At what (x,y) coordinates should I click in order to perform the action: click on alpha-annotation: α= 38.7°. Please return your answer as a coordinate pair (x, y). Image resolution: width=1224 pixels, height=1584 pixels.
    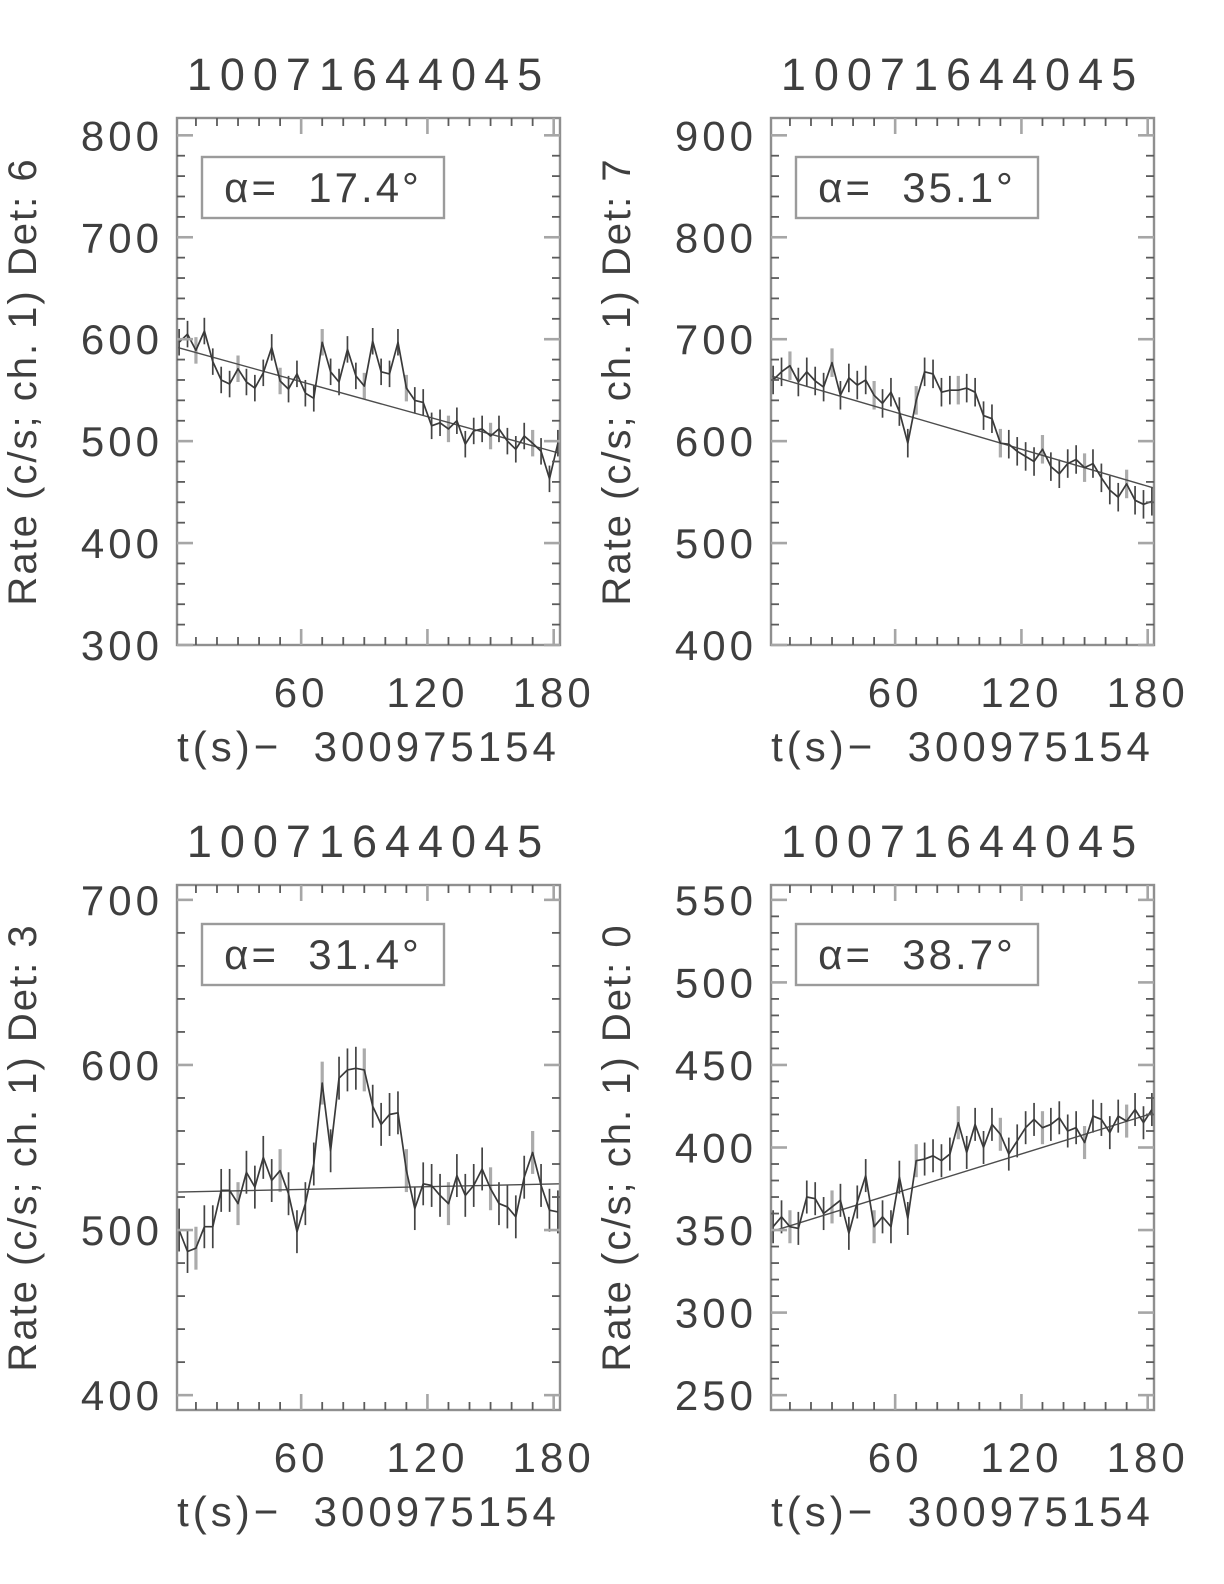
    Looking at the image, I should click on (917, 954).